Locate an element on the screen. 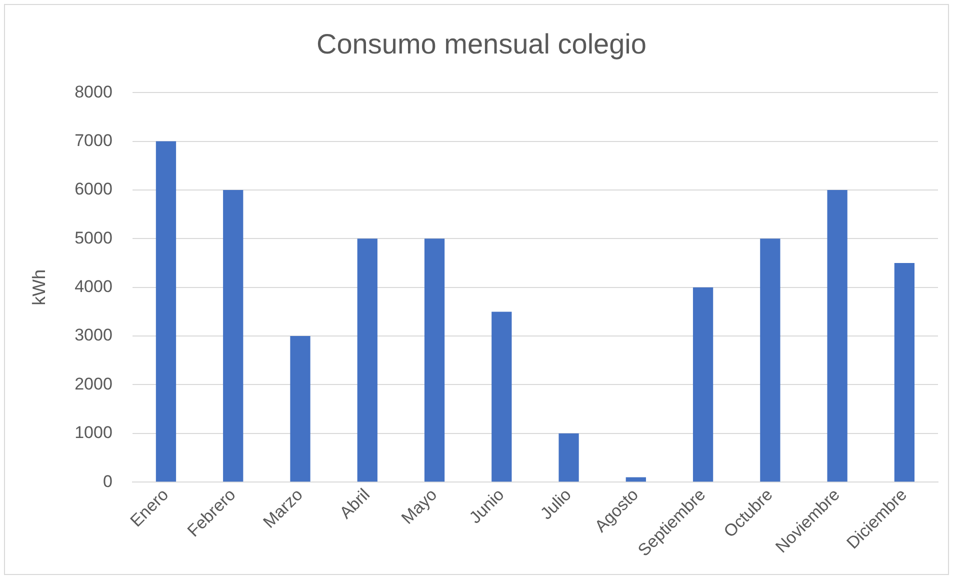 The height and width of the screenshot is (581, 955). y-tick-label: 7000 is located at coordinates (93, 140).